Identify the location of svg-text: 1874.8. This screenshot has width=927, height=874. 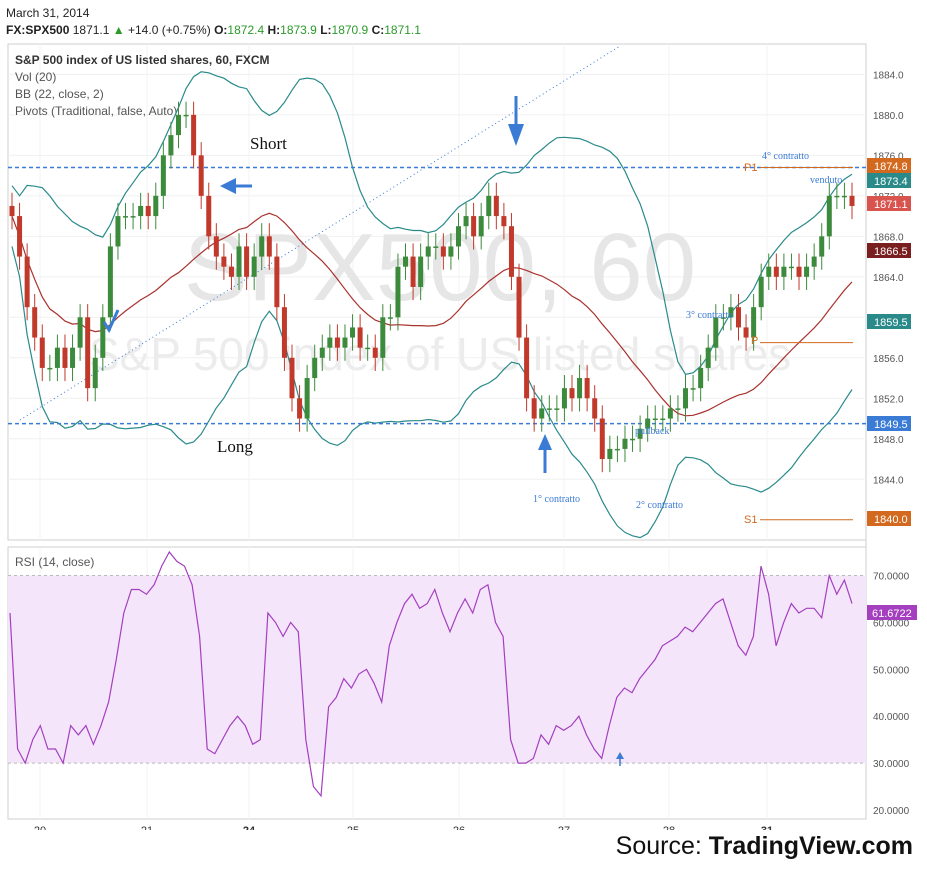
(891, 167).